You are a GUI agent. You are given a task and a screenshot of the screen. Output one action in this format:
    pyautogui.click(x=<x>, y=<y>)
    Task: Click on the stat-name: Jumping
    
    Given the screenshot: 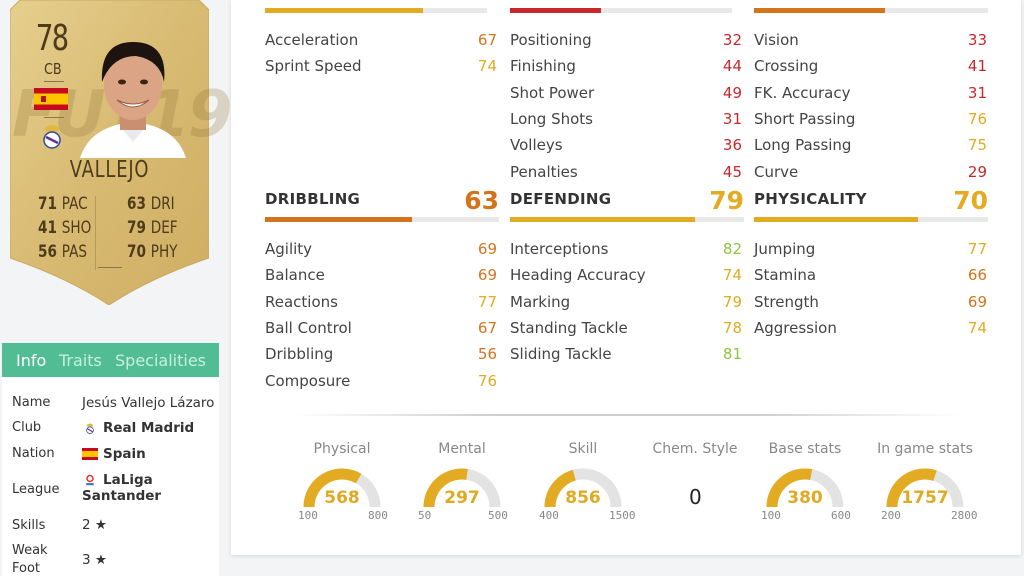 What is the action you would take?
    pyautogui.click(x=785, y=249)
    